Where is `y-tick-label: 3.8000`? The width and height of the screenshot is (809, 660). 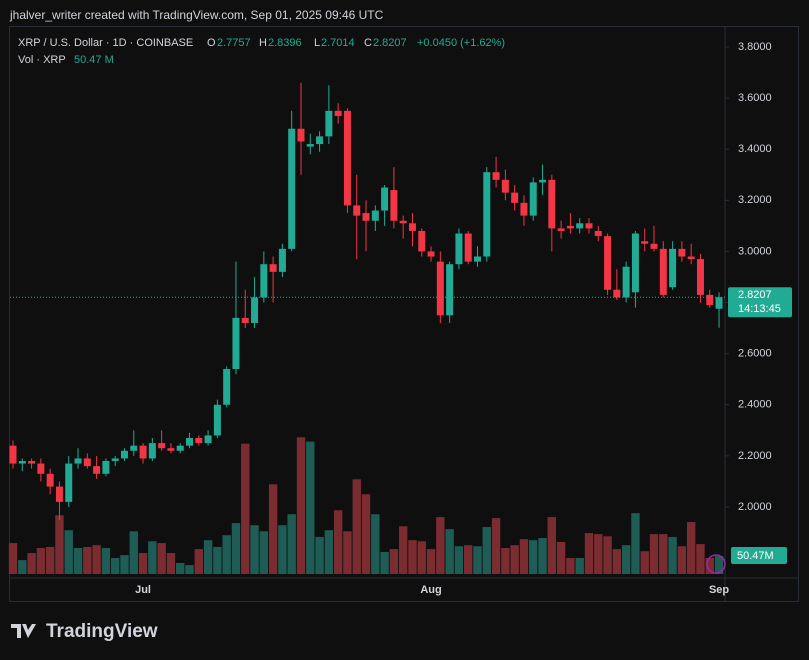
y-tick-label: 3.8000 is located at coordinates (755, 47).